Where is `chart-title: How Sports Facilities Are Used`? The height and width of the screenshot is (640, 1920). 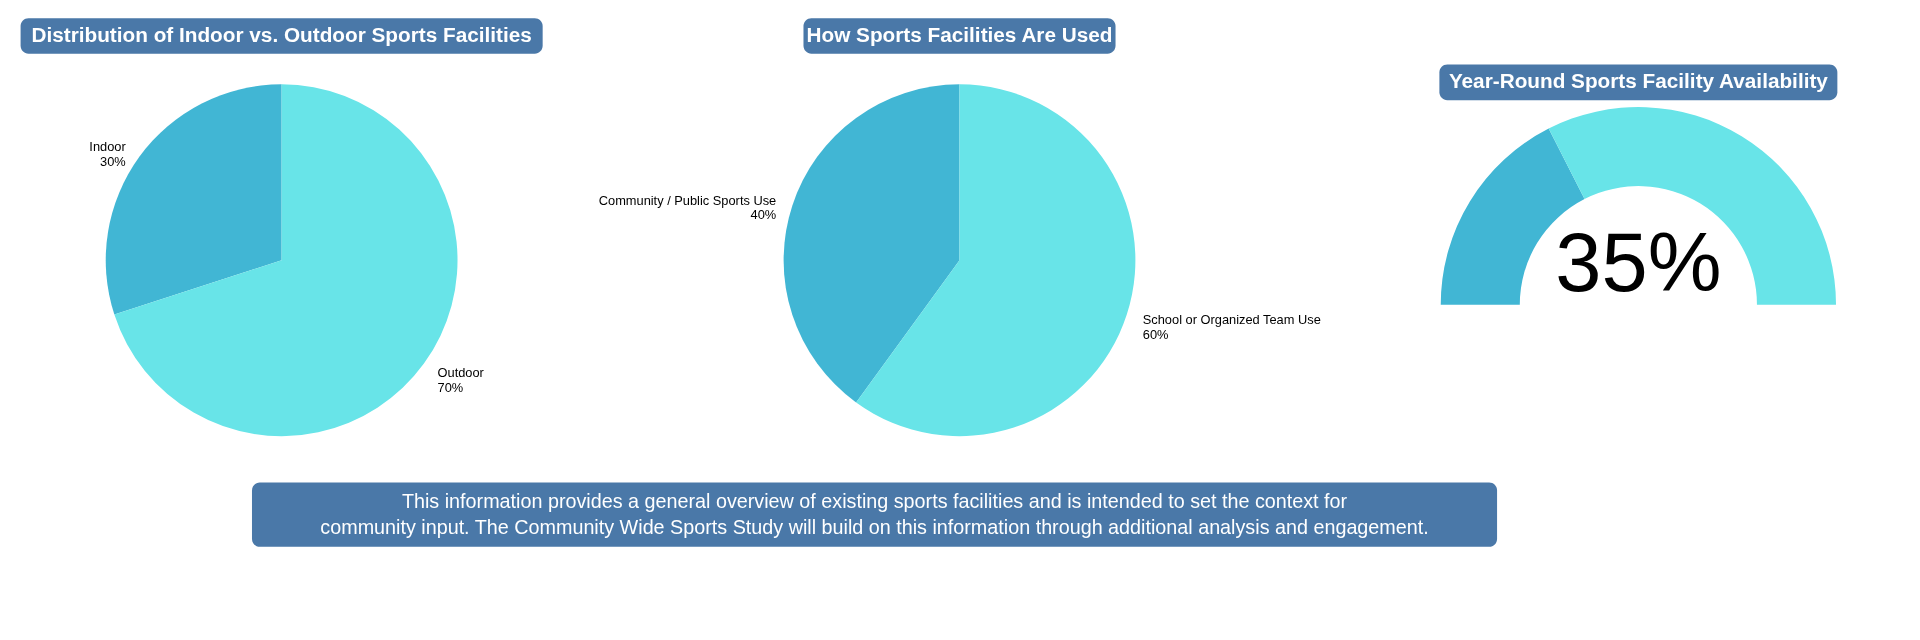 chart-title: How Sports Facilities Are Used is located at coordinates (959, 34).